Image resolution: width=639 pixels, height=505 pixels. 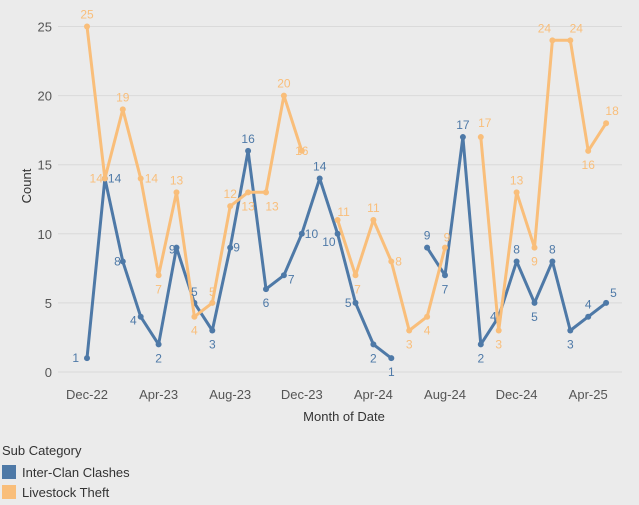 I want to click on data-label-inter-clan-clashes: 9, so click(x=172, y=250).